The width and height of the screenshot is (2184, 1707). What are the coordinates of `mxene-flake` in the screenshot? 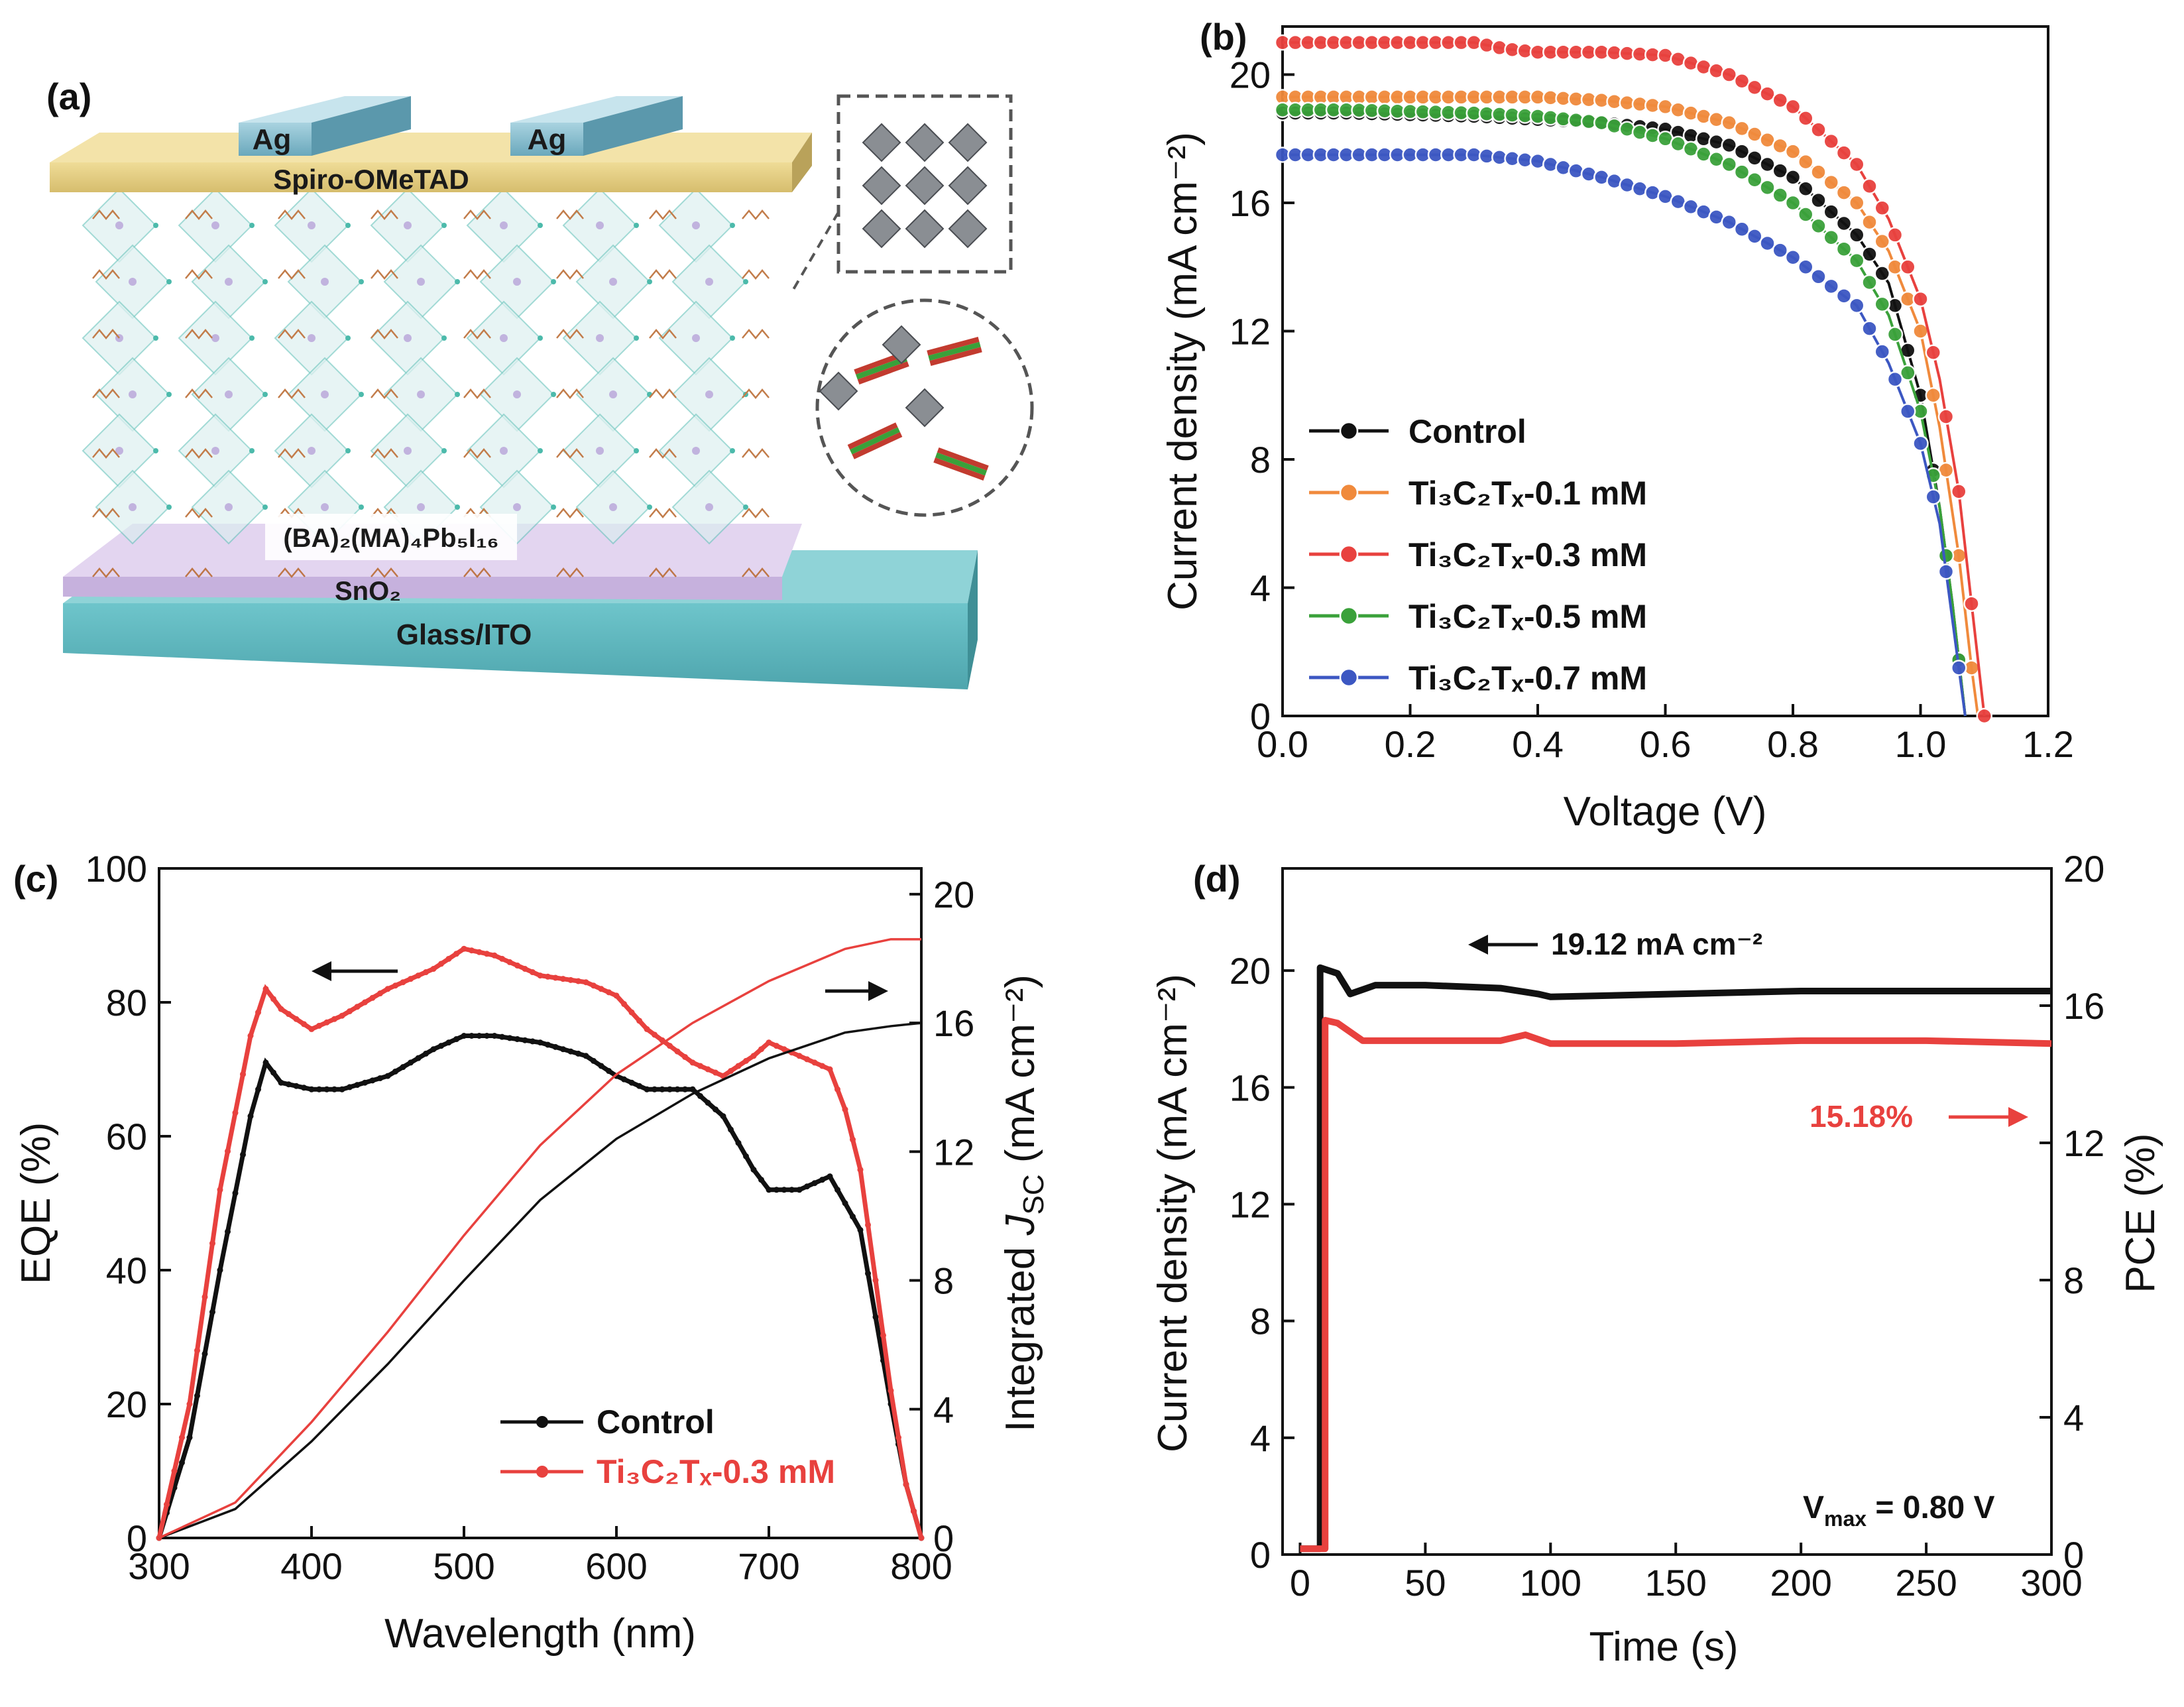 It's located at (875, 441).